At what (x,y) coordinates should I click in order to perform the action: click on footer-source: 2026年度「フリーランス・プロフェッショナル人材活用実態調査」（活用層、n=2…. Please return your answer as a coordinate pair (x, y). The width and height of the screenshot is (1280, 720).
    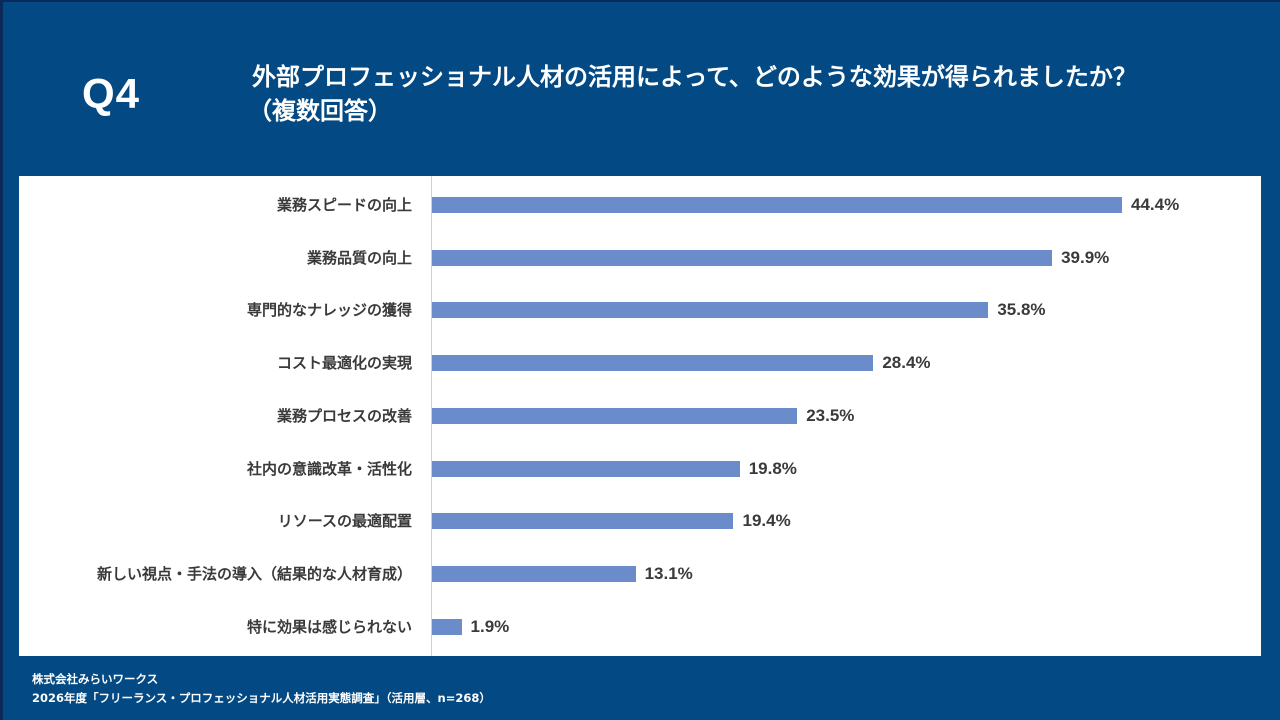
    Looking at the image, I should click on (261, 698).